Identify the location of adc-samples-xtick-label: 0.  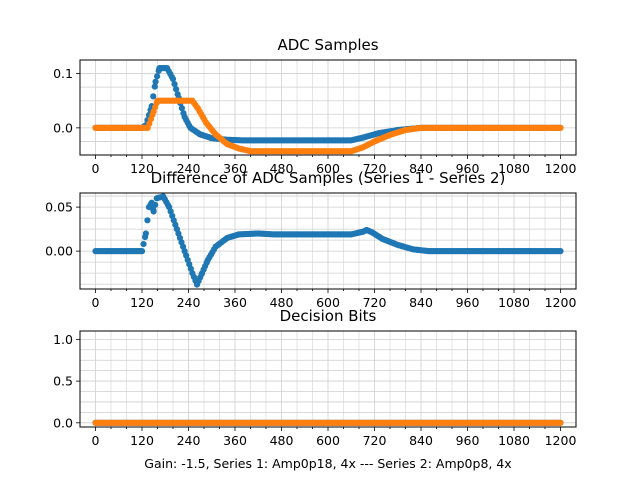
(96, 168).